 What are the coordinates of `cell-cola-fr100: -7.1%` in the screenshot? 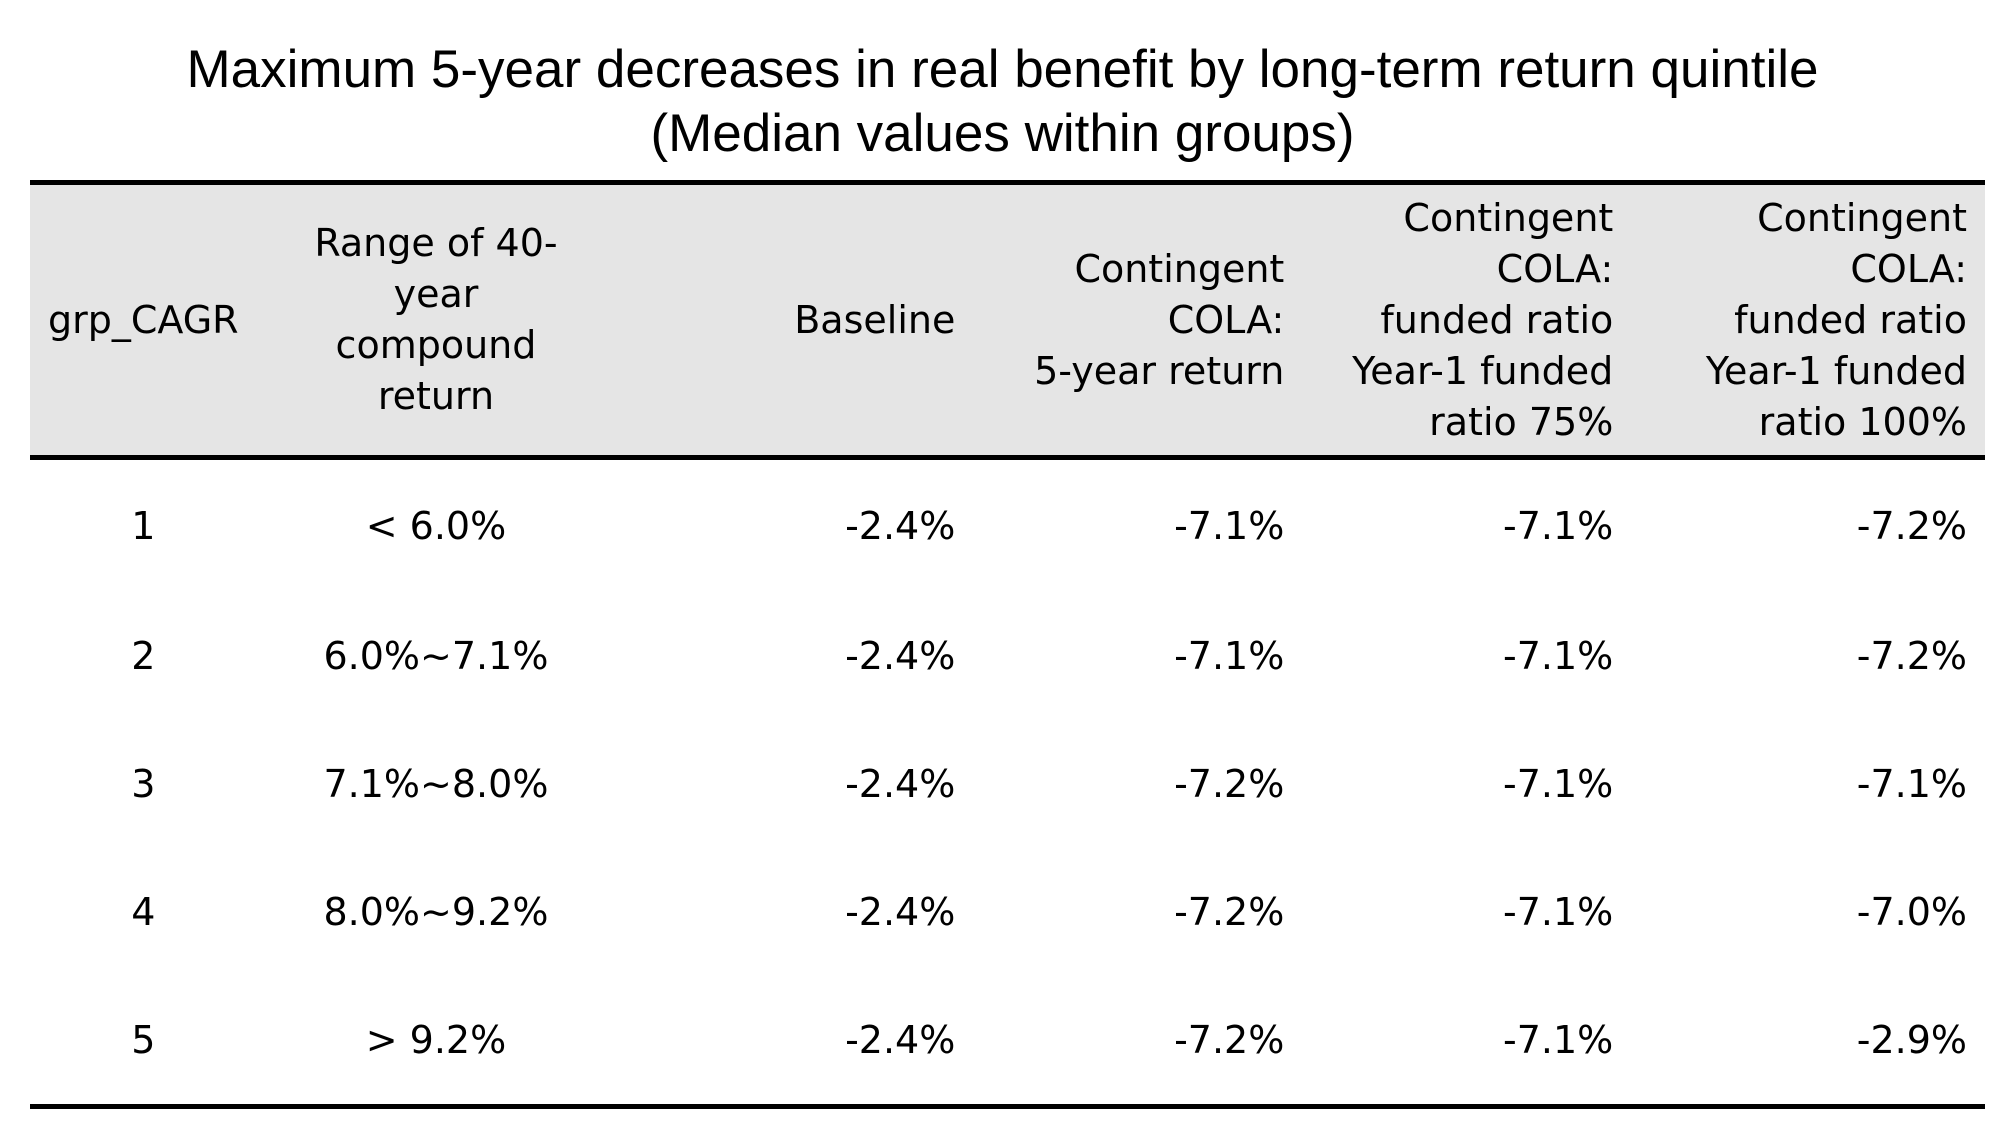 It's located at (1911, 784).